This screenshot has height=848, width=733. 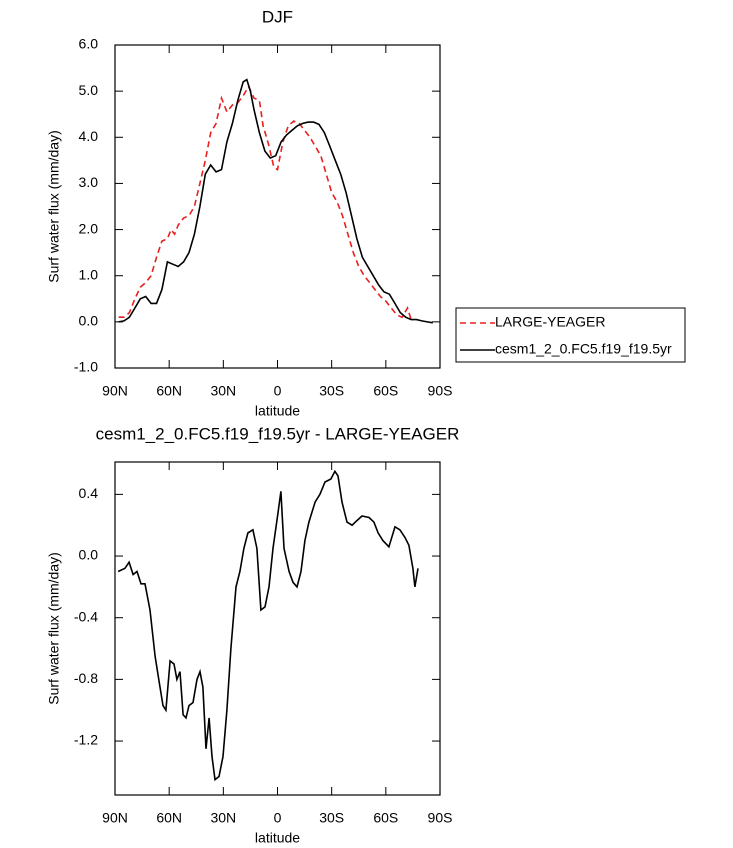 What do you see at coordinates (86, 740) in the screenshot?
I see `y-tick-label: -1.2` at bounding box center [86, 740].